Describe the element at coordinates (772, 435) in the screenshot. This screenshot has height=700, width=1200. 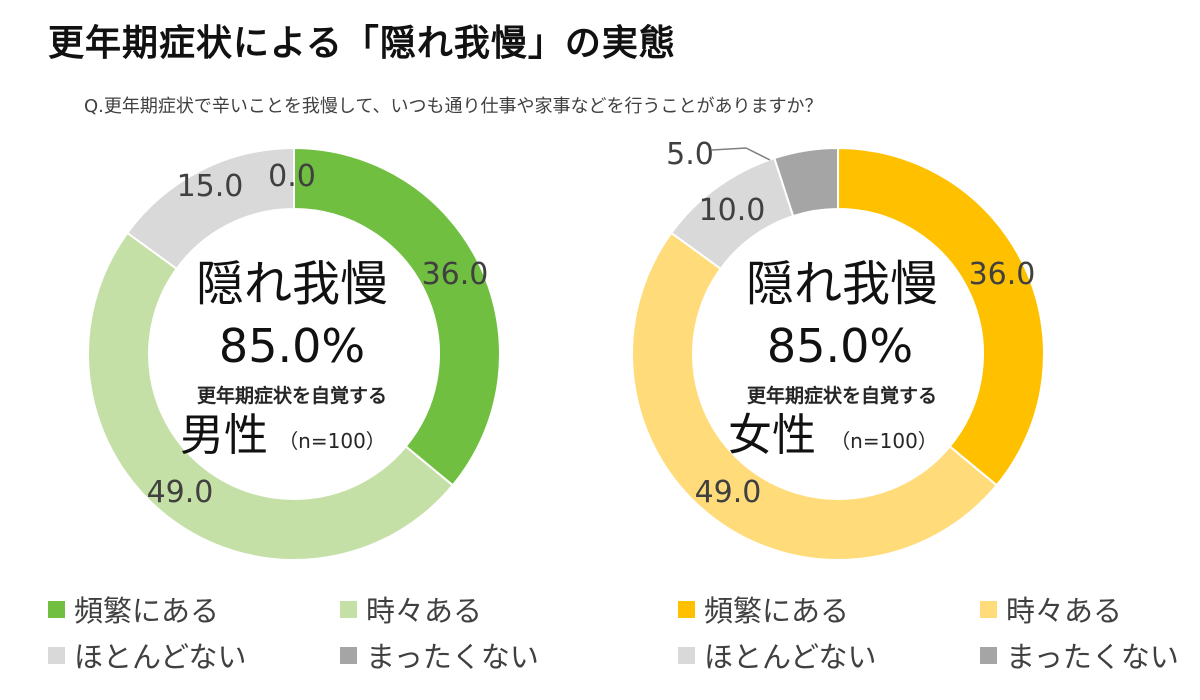
I see `center-group: 女性` at that location.